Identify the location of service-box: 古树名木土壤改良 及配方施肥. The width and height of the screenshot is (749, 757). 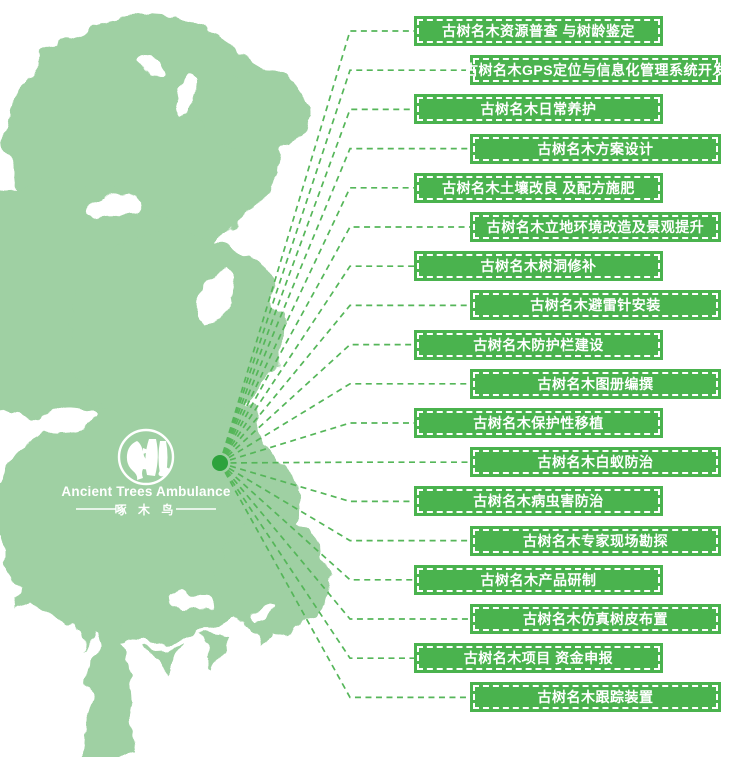
(538, 187).